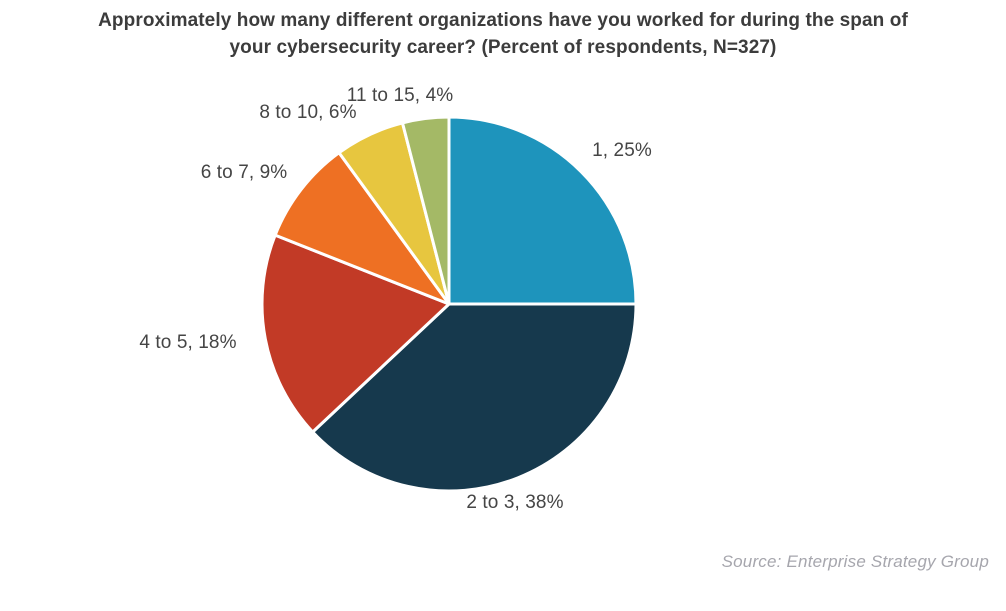 Image resolution: width=1006 pixels, height=611 pixels. I want to click on slice-label-1: 1, 25%, so click(622, 150).